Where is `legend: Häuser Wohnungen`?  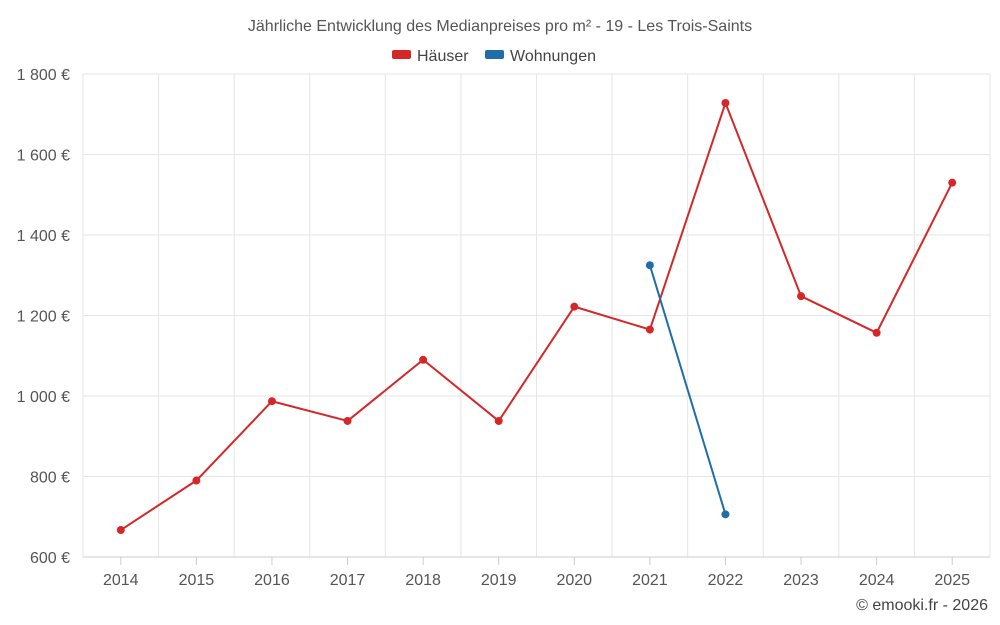 legend: Häuser Wohnungen is located at coordinates (494, 56).